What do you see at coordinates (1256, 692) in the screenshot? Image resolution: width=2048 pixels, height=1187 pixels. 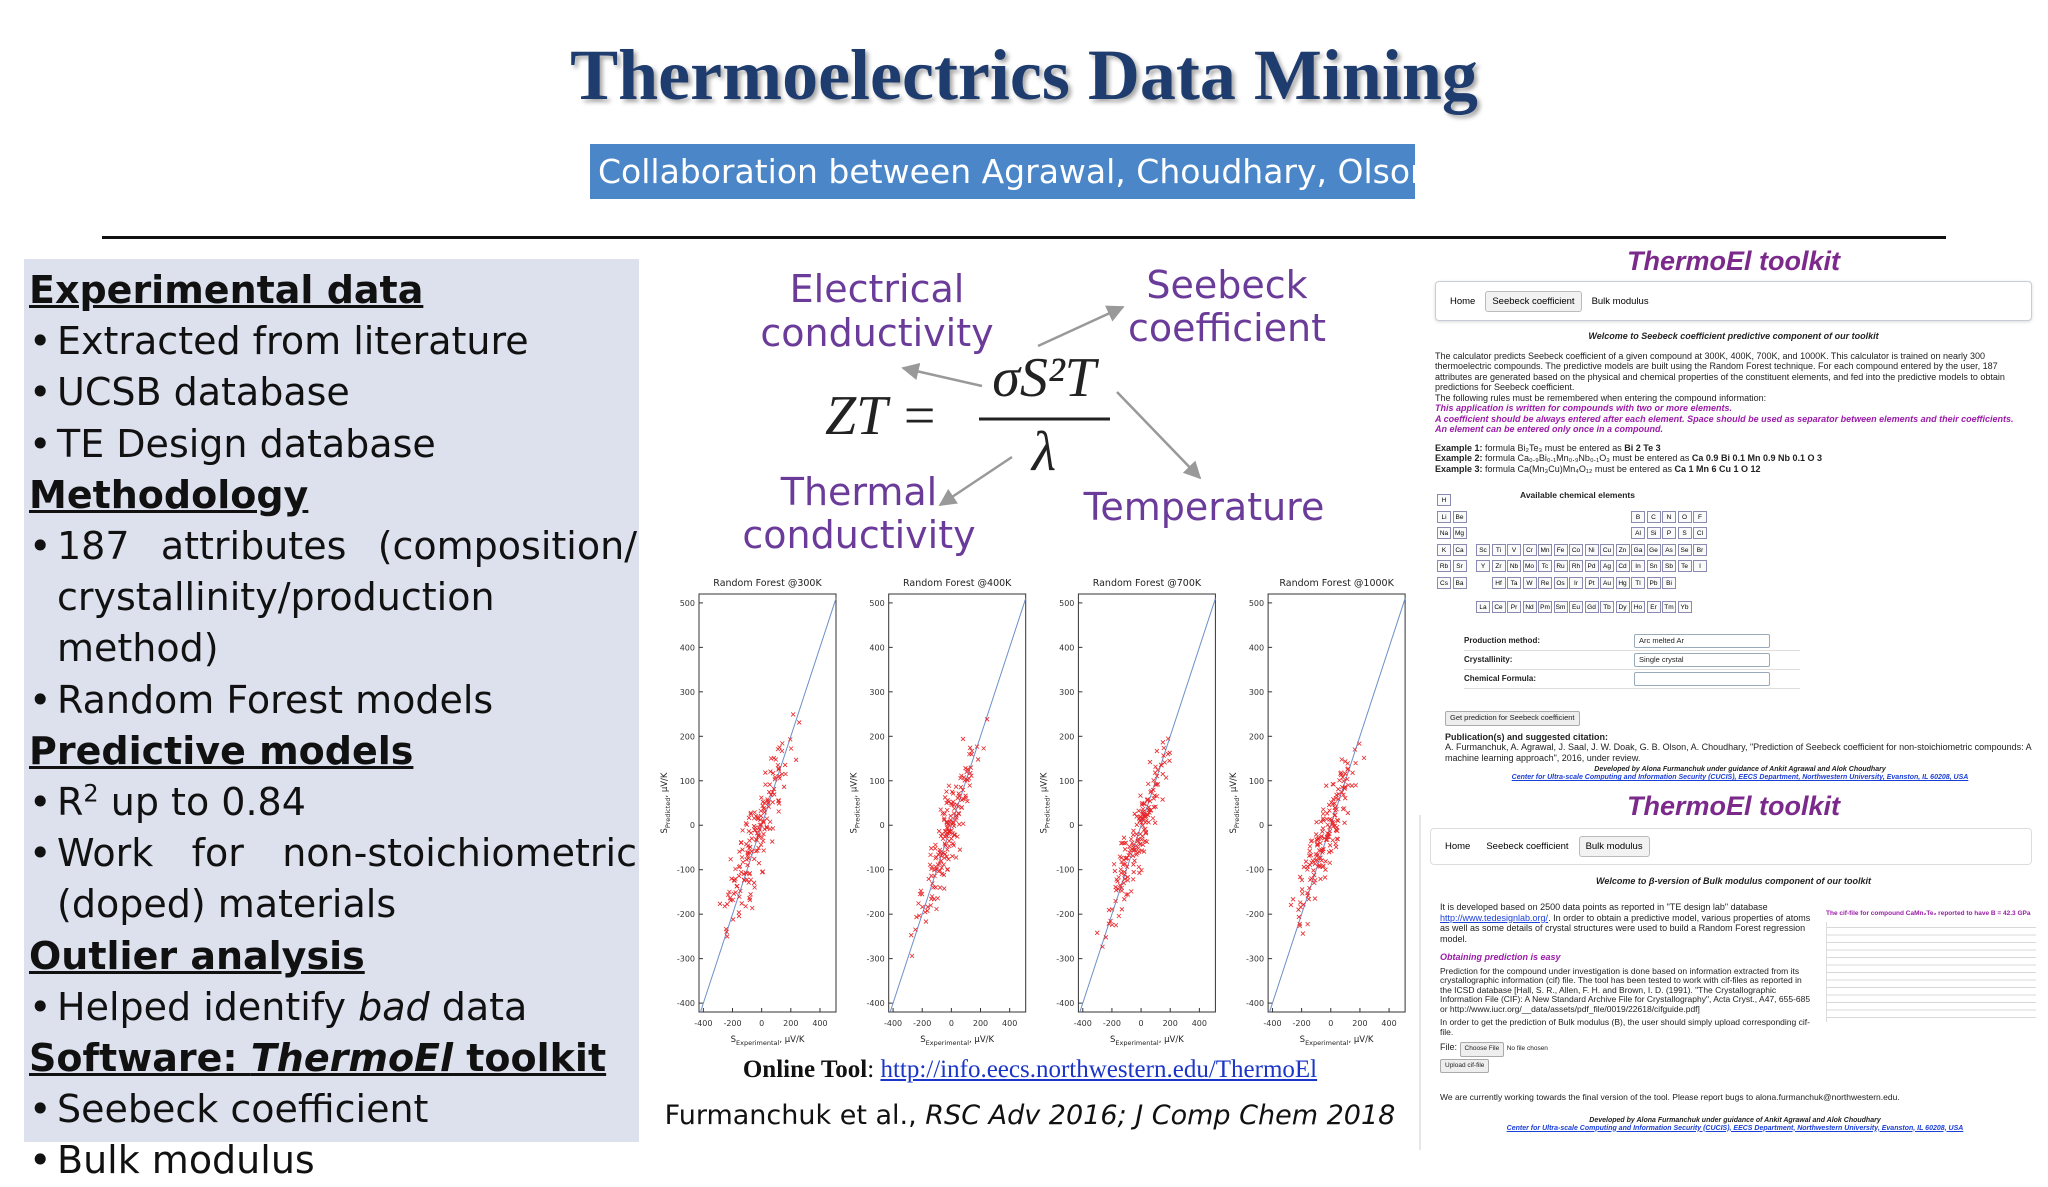 I see `y-tick-label: 300` at bounding box center [1256, 692].